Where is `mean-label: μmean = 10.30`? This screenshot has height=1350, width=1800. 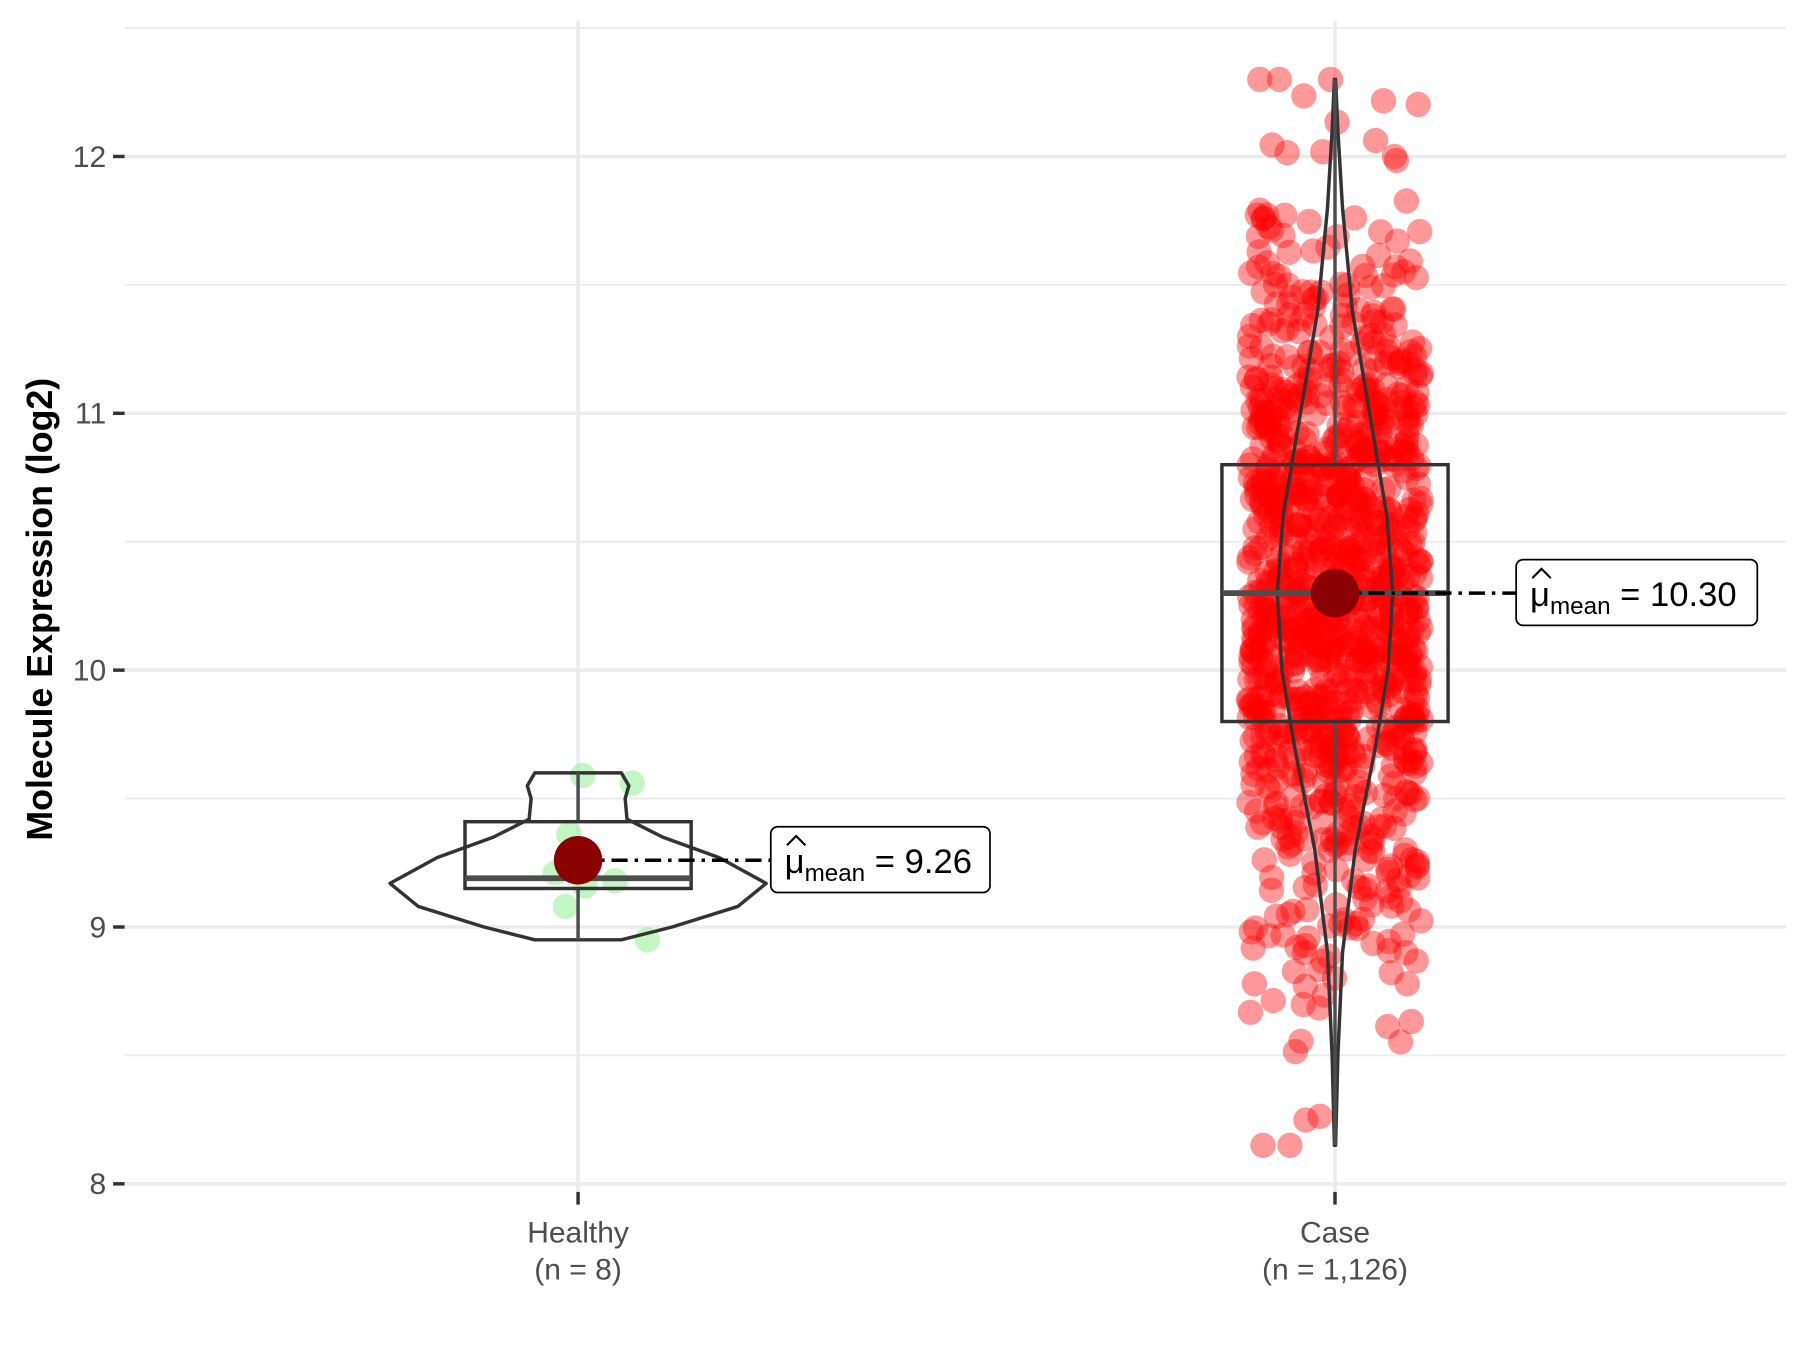 mean-label: μmean = 10.30 is located at coordinates (1633, 598).